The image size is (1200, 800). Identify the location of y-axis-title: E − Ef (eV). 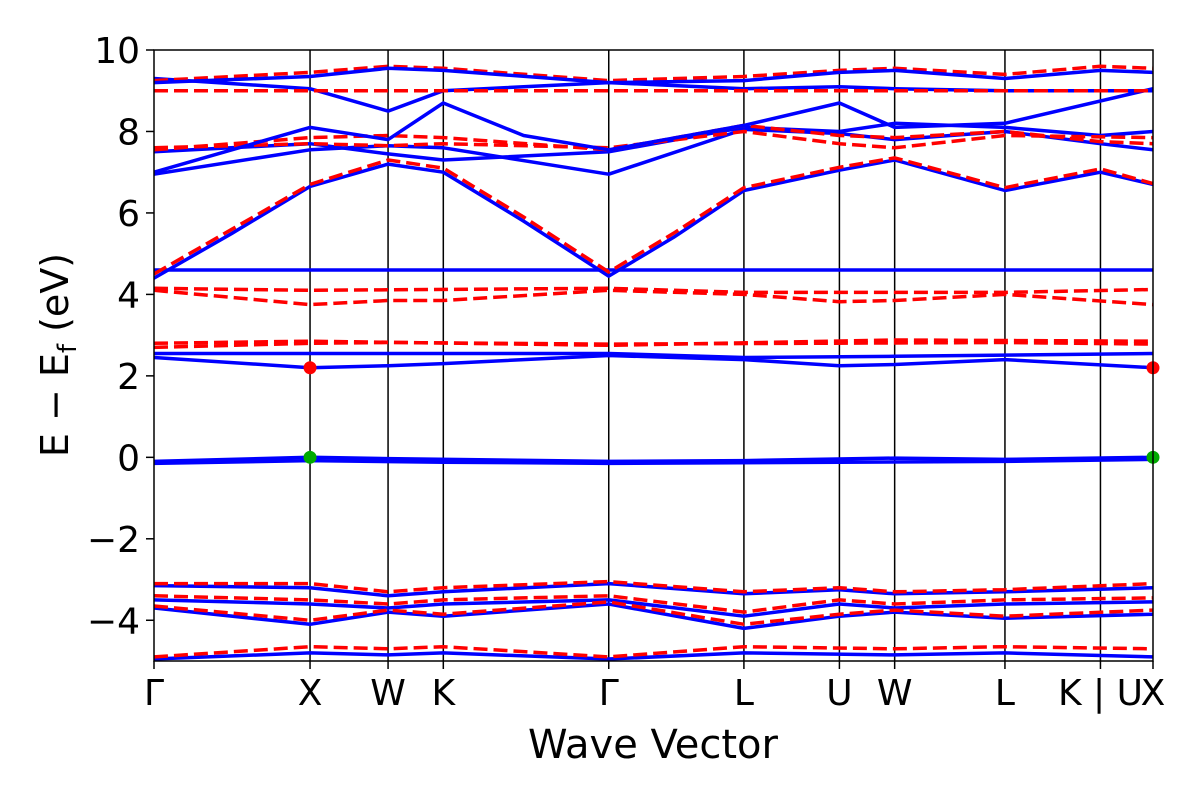
(58, 355).